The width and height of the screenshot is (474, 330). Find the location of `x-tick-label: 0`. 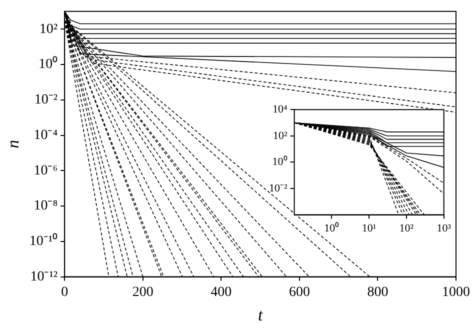

x-tick-label: 0 is located at coordinates (64, 292).